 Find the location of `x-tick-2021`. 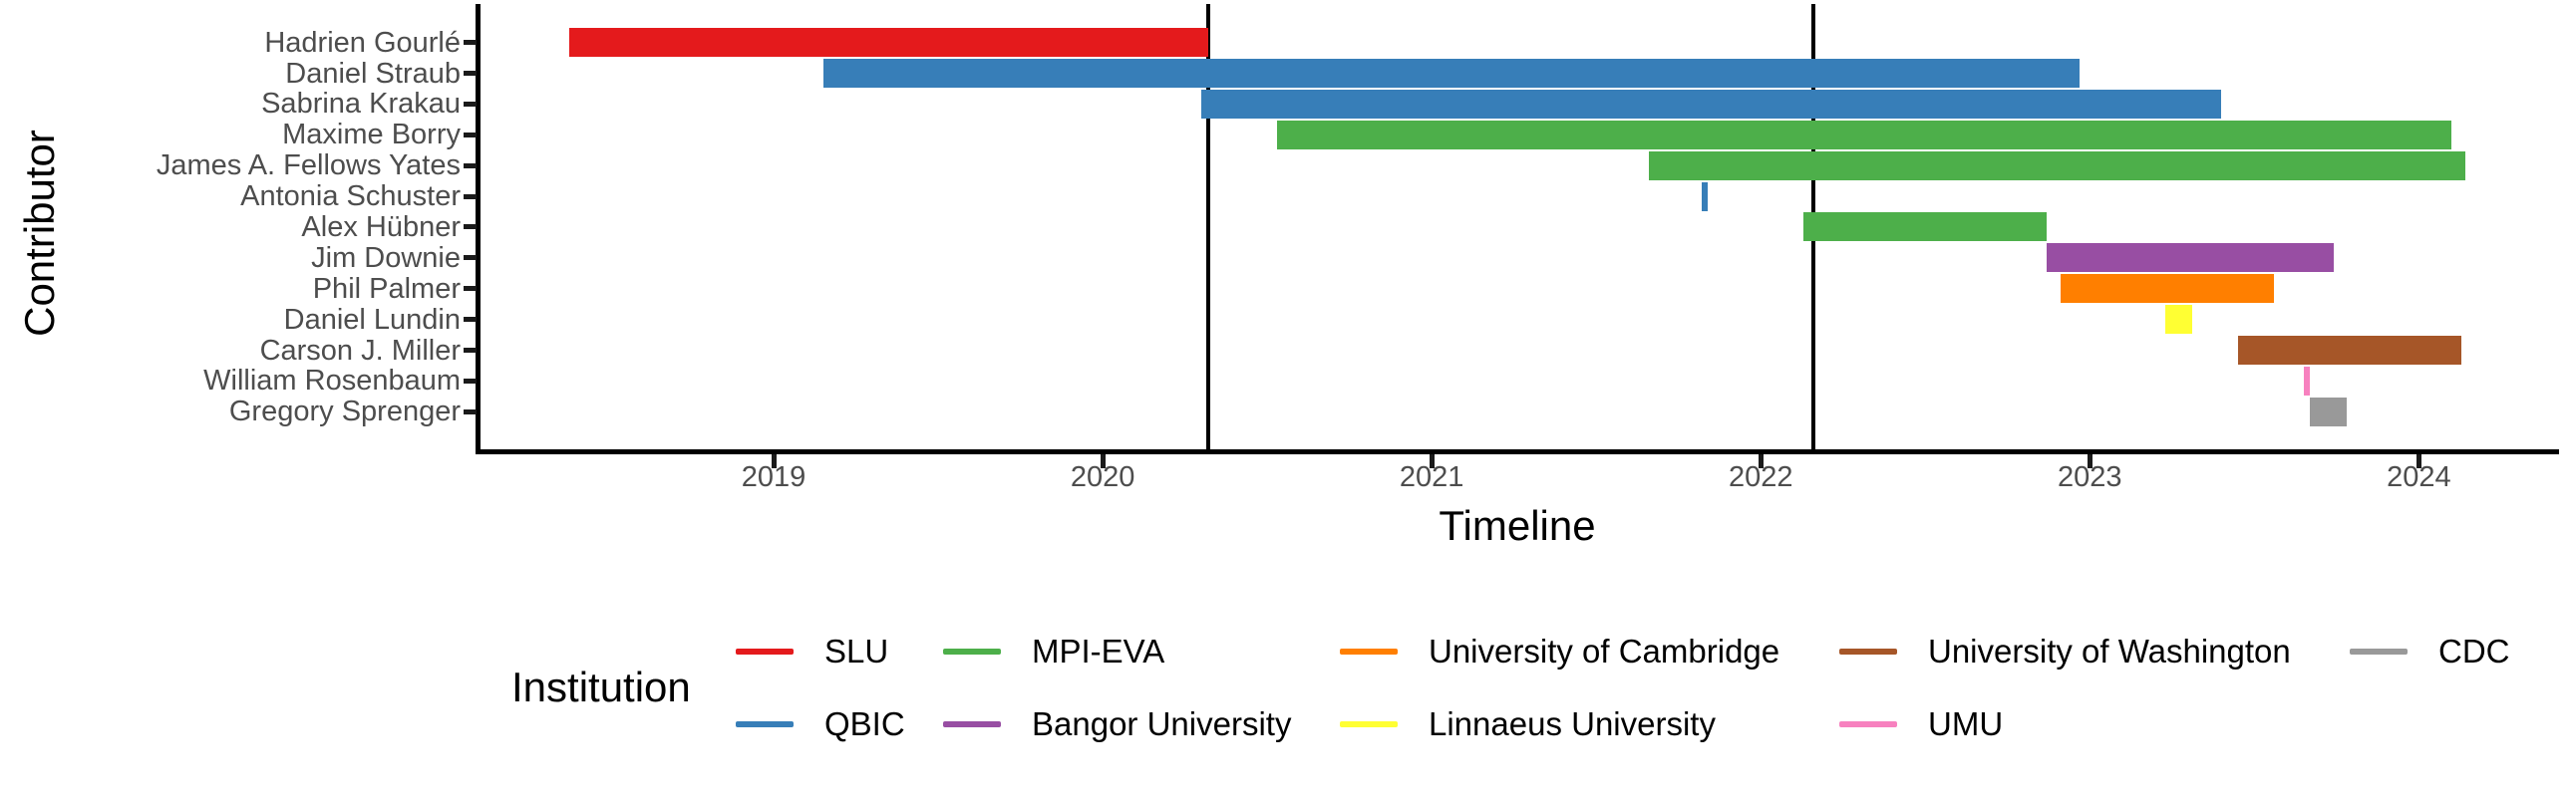

x-tick-2021 is located at coordinates (1432, 461).